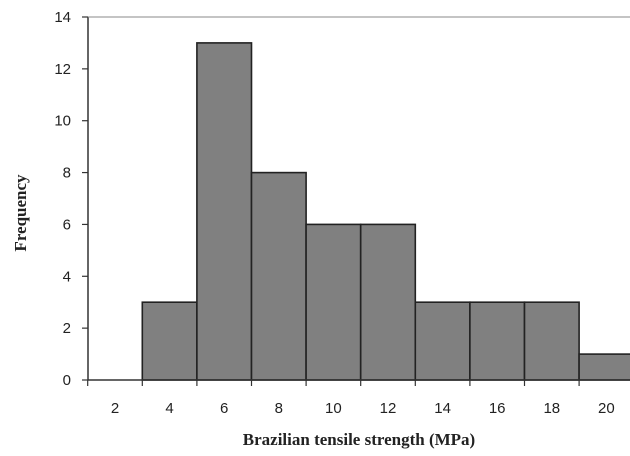 This screenshot has height=456, width=630. What do you see at coordinates (497, 408) in the screenshot?
I see `x-tick-label-16: 16` at bounding box center [497, 408].